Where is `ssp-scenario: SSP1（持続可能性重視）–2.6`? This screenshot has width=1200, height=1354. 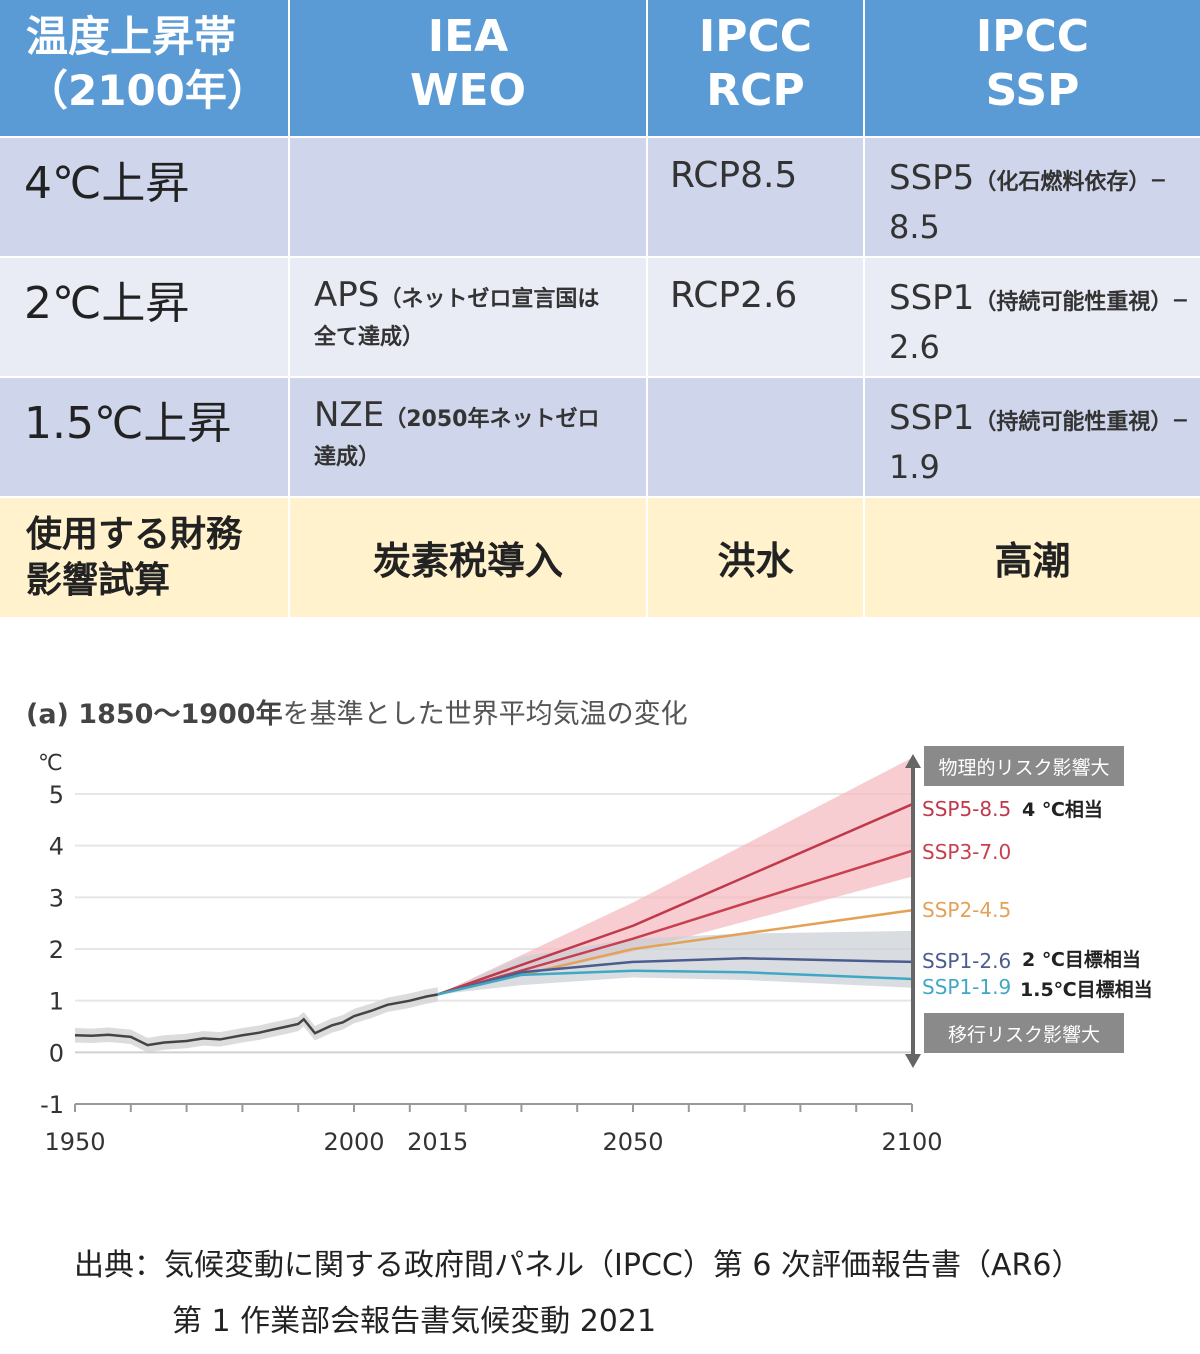 ssp-scenario: SSP1（持続可能性重視）–2.6 is located at coordinates (1039, 322).